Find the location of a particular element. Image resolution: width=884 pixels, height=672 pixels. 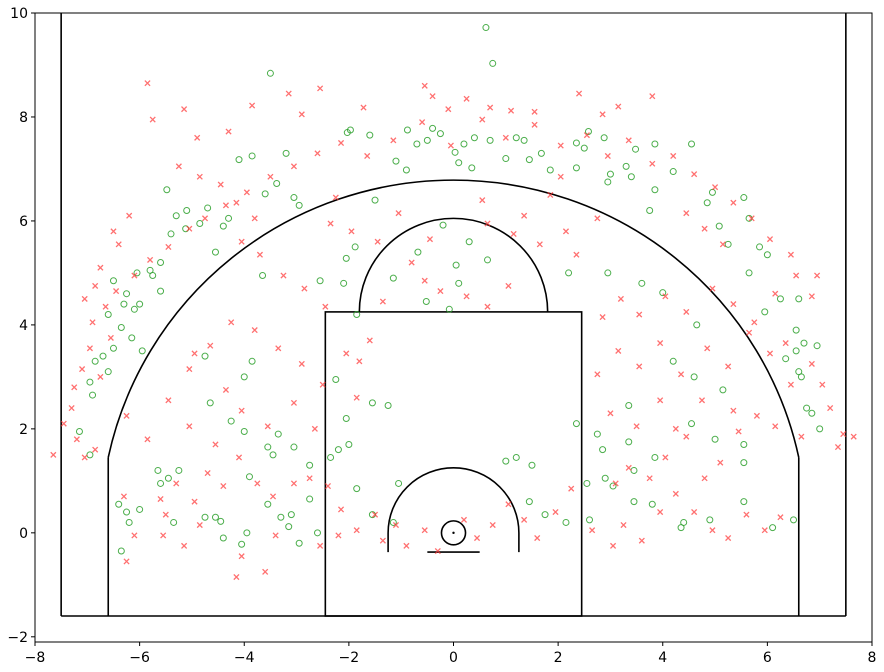

x-tick-label: −2 is located at coordinates (349, 658).